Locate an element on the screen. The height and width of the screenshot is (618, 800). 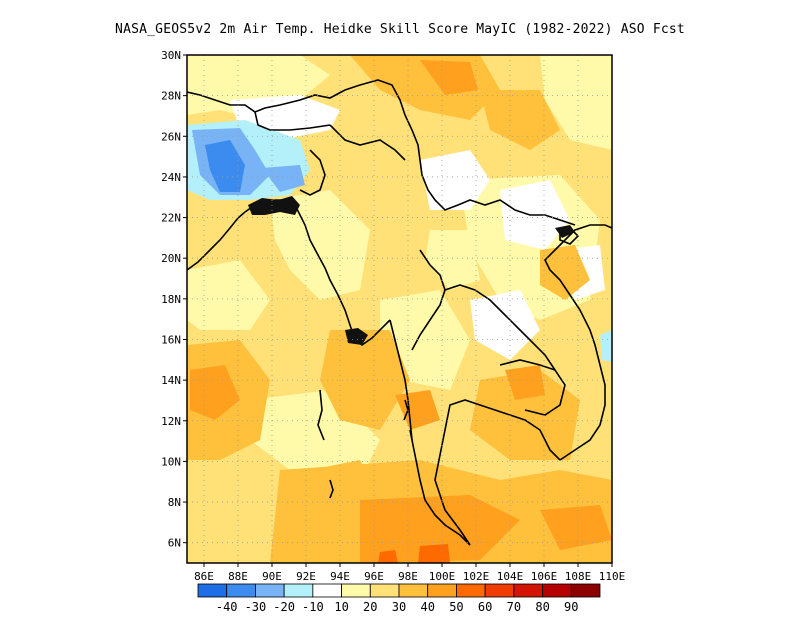
border-ne-india is located at coordinates (312, 172).